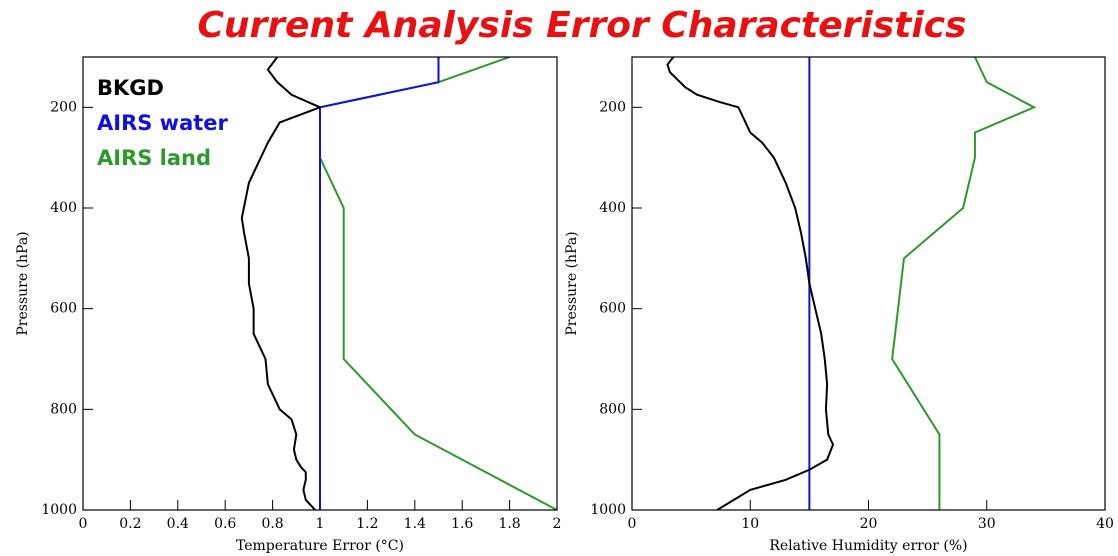 The image size is (1118, 556). What do you see at coordinates (272, 524) in the screenshot?
I see `x-tick-label: 0.8` at bounding box center [272, 524].